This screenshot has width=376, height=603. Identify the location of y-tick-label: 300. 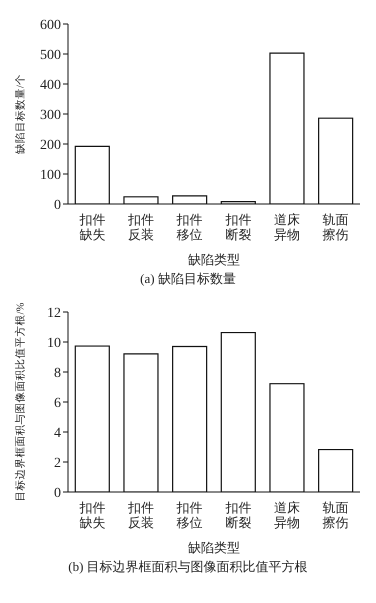
(50, 115).